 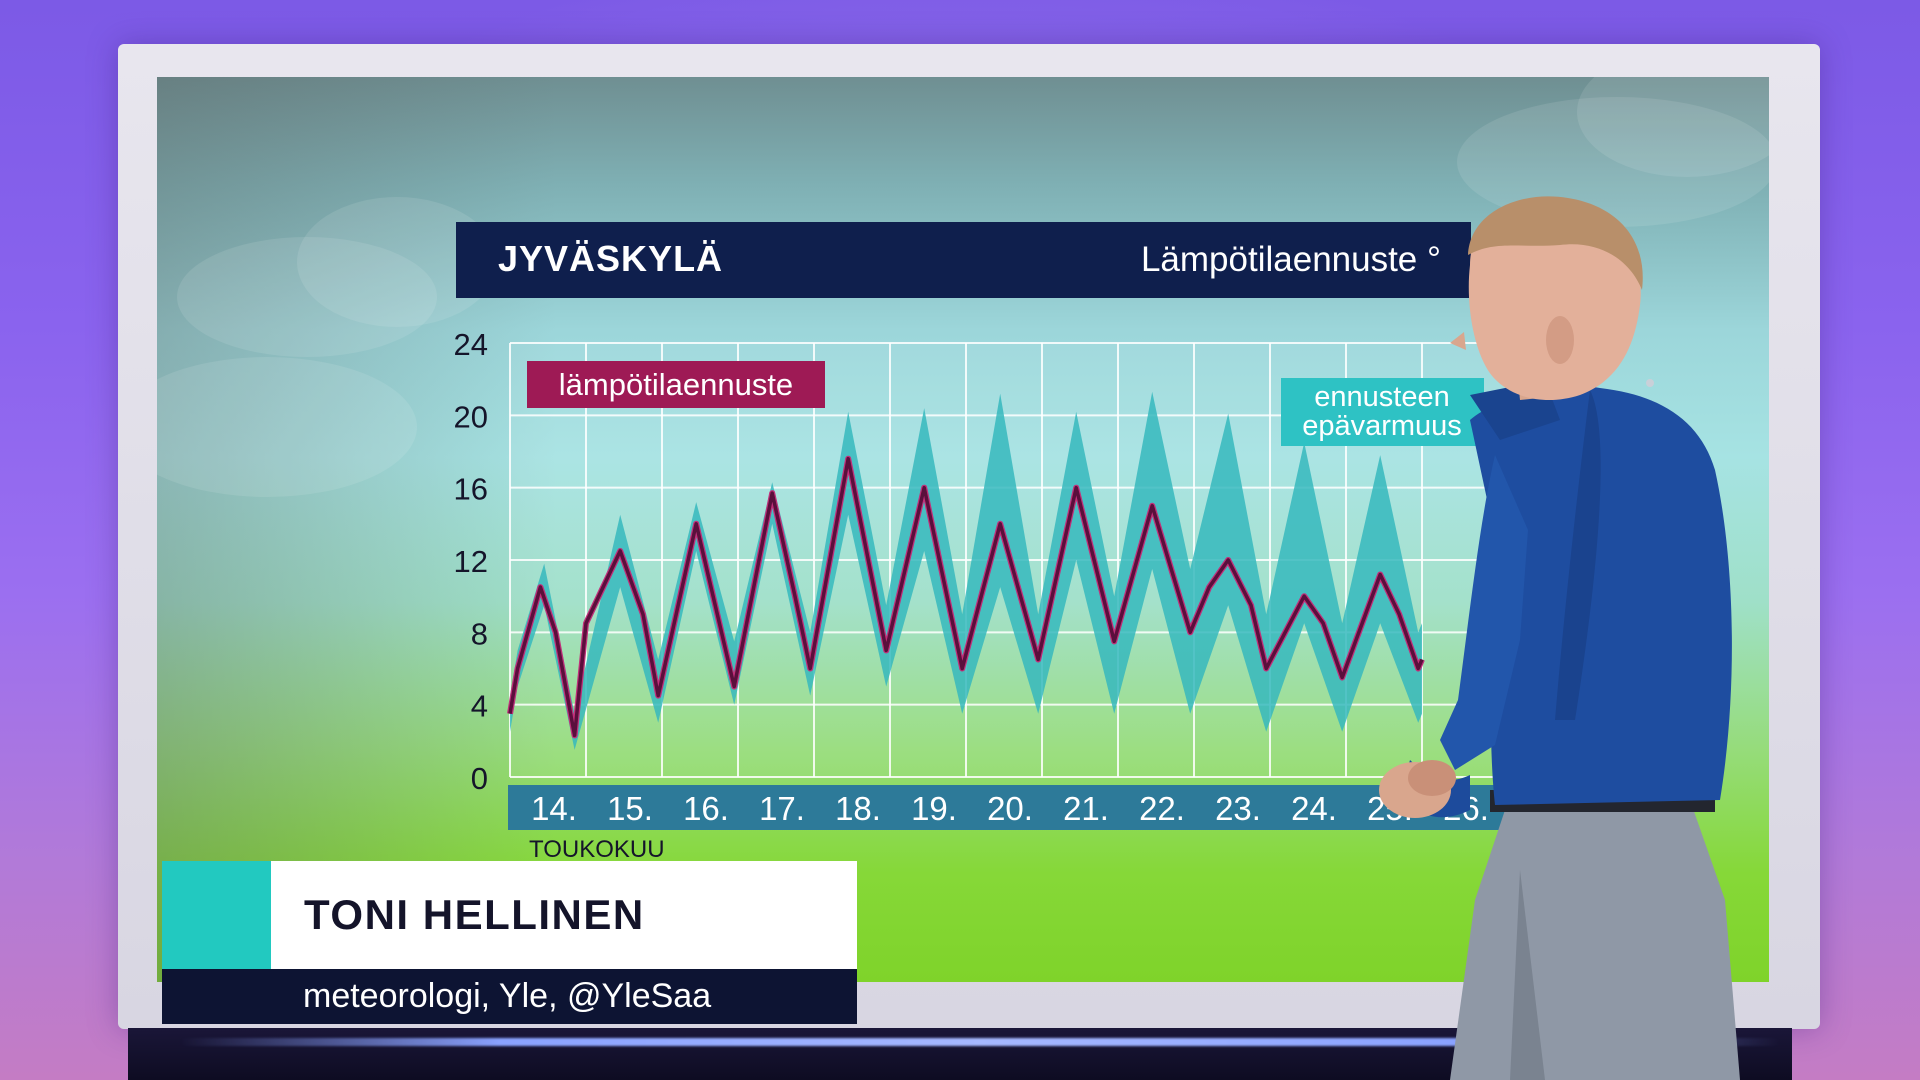 What do you see at coordinates (471, 489) in the screenshot?
I see `y-tick-label: 16` at bounding box center [471, 489].